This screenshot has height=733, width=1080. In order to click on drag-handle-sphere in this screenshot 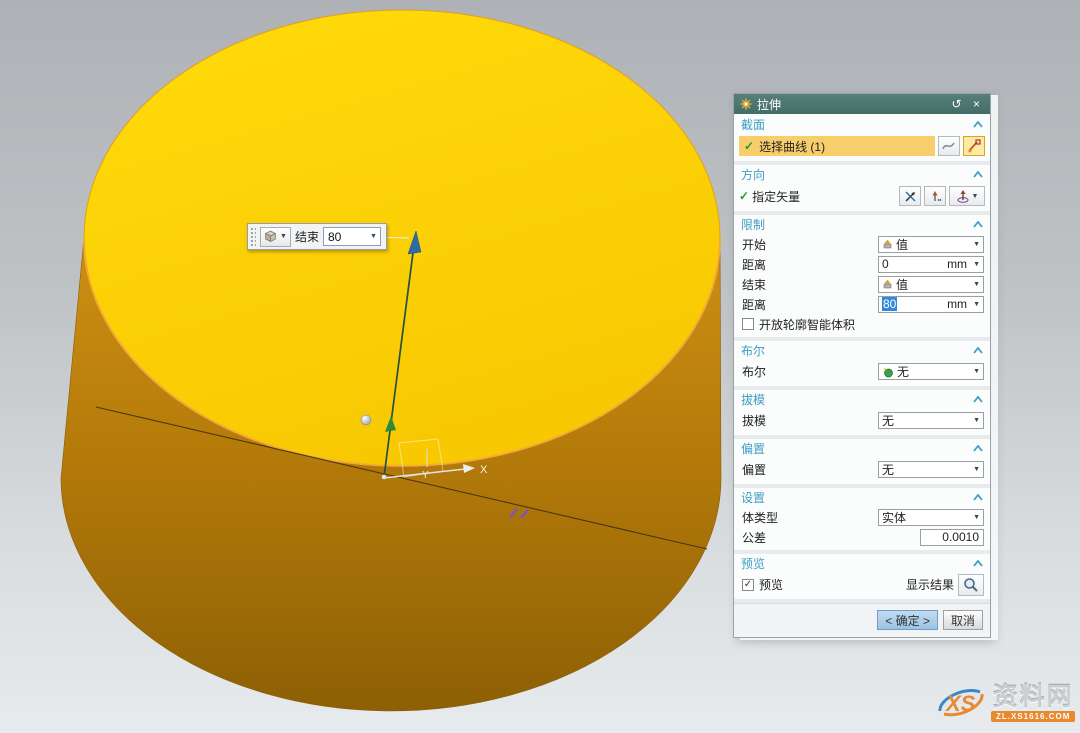, I will do `click(366, 420)`.